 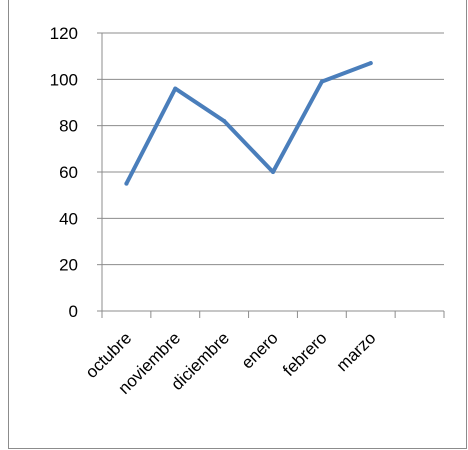 What do you see at coordinates (370, 63) in the screenshot?
I see `data-point-marzo` at bounding box center [370, 63].